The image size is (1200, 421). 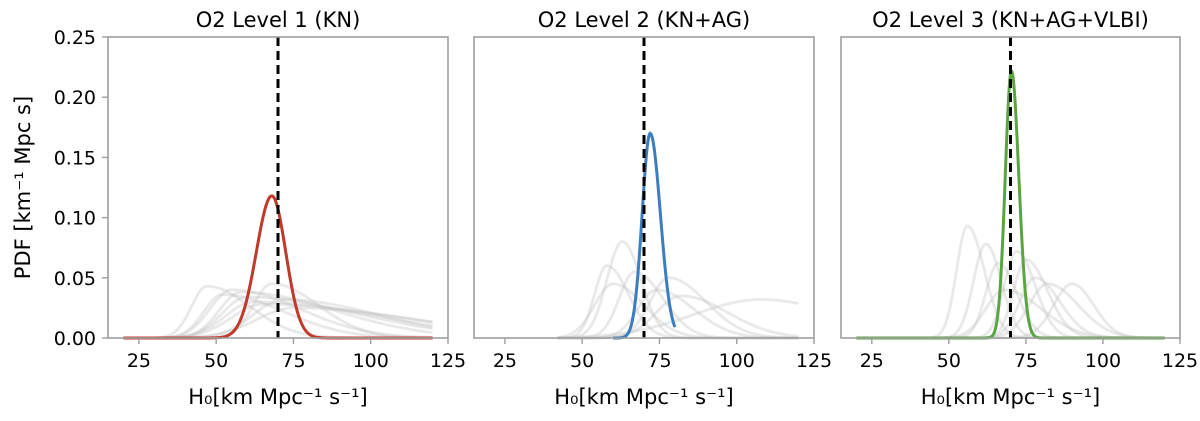 I want to click on y-tick-label: 0.10, so click(x=75, y=219).